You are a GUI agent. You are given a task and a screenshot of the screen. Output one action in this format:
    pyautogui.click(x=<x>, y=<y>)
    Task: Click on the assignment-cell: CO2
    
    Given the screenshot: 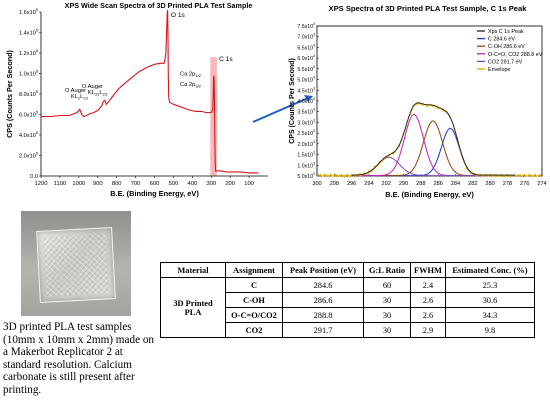 What is the action you would take?
    pyautogui.click(x=254, y=330)
    